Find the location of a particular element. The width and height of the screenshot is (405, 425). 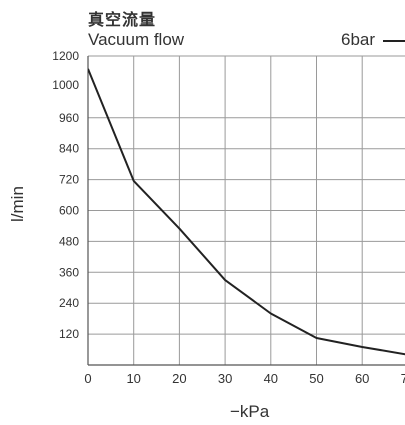

x-tick-label: 10 is located at coordinates (133, 378).